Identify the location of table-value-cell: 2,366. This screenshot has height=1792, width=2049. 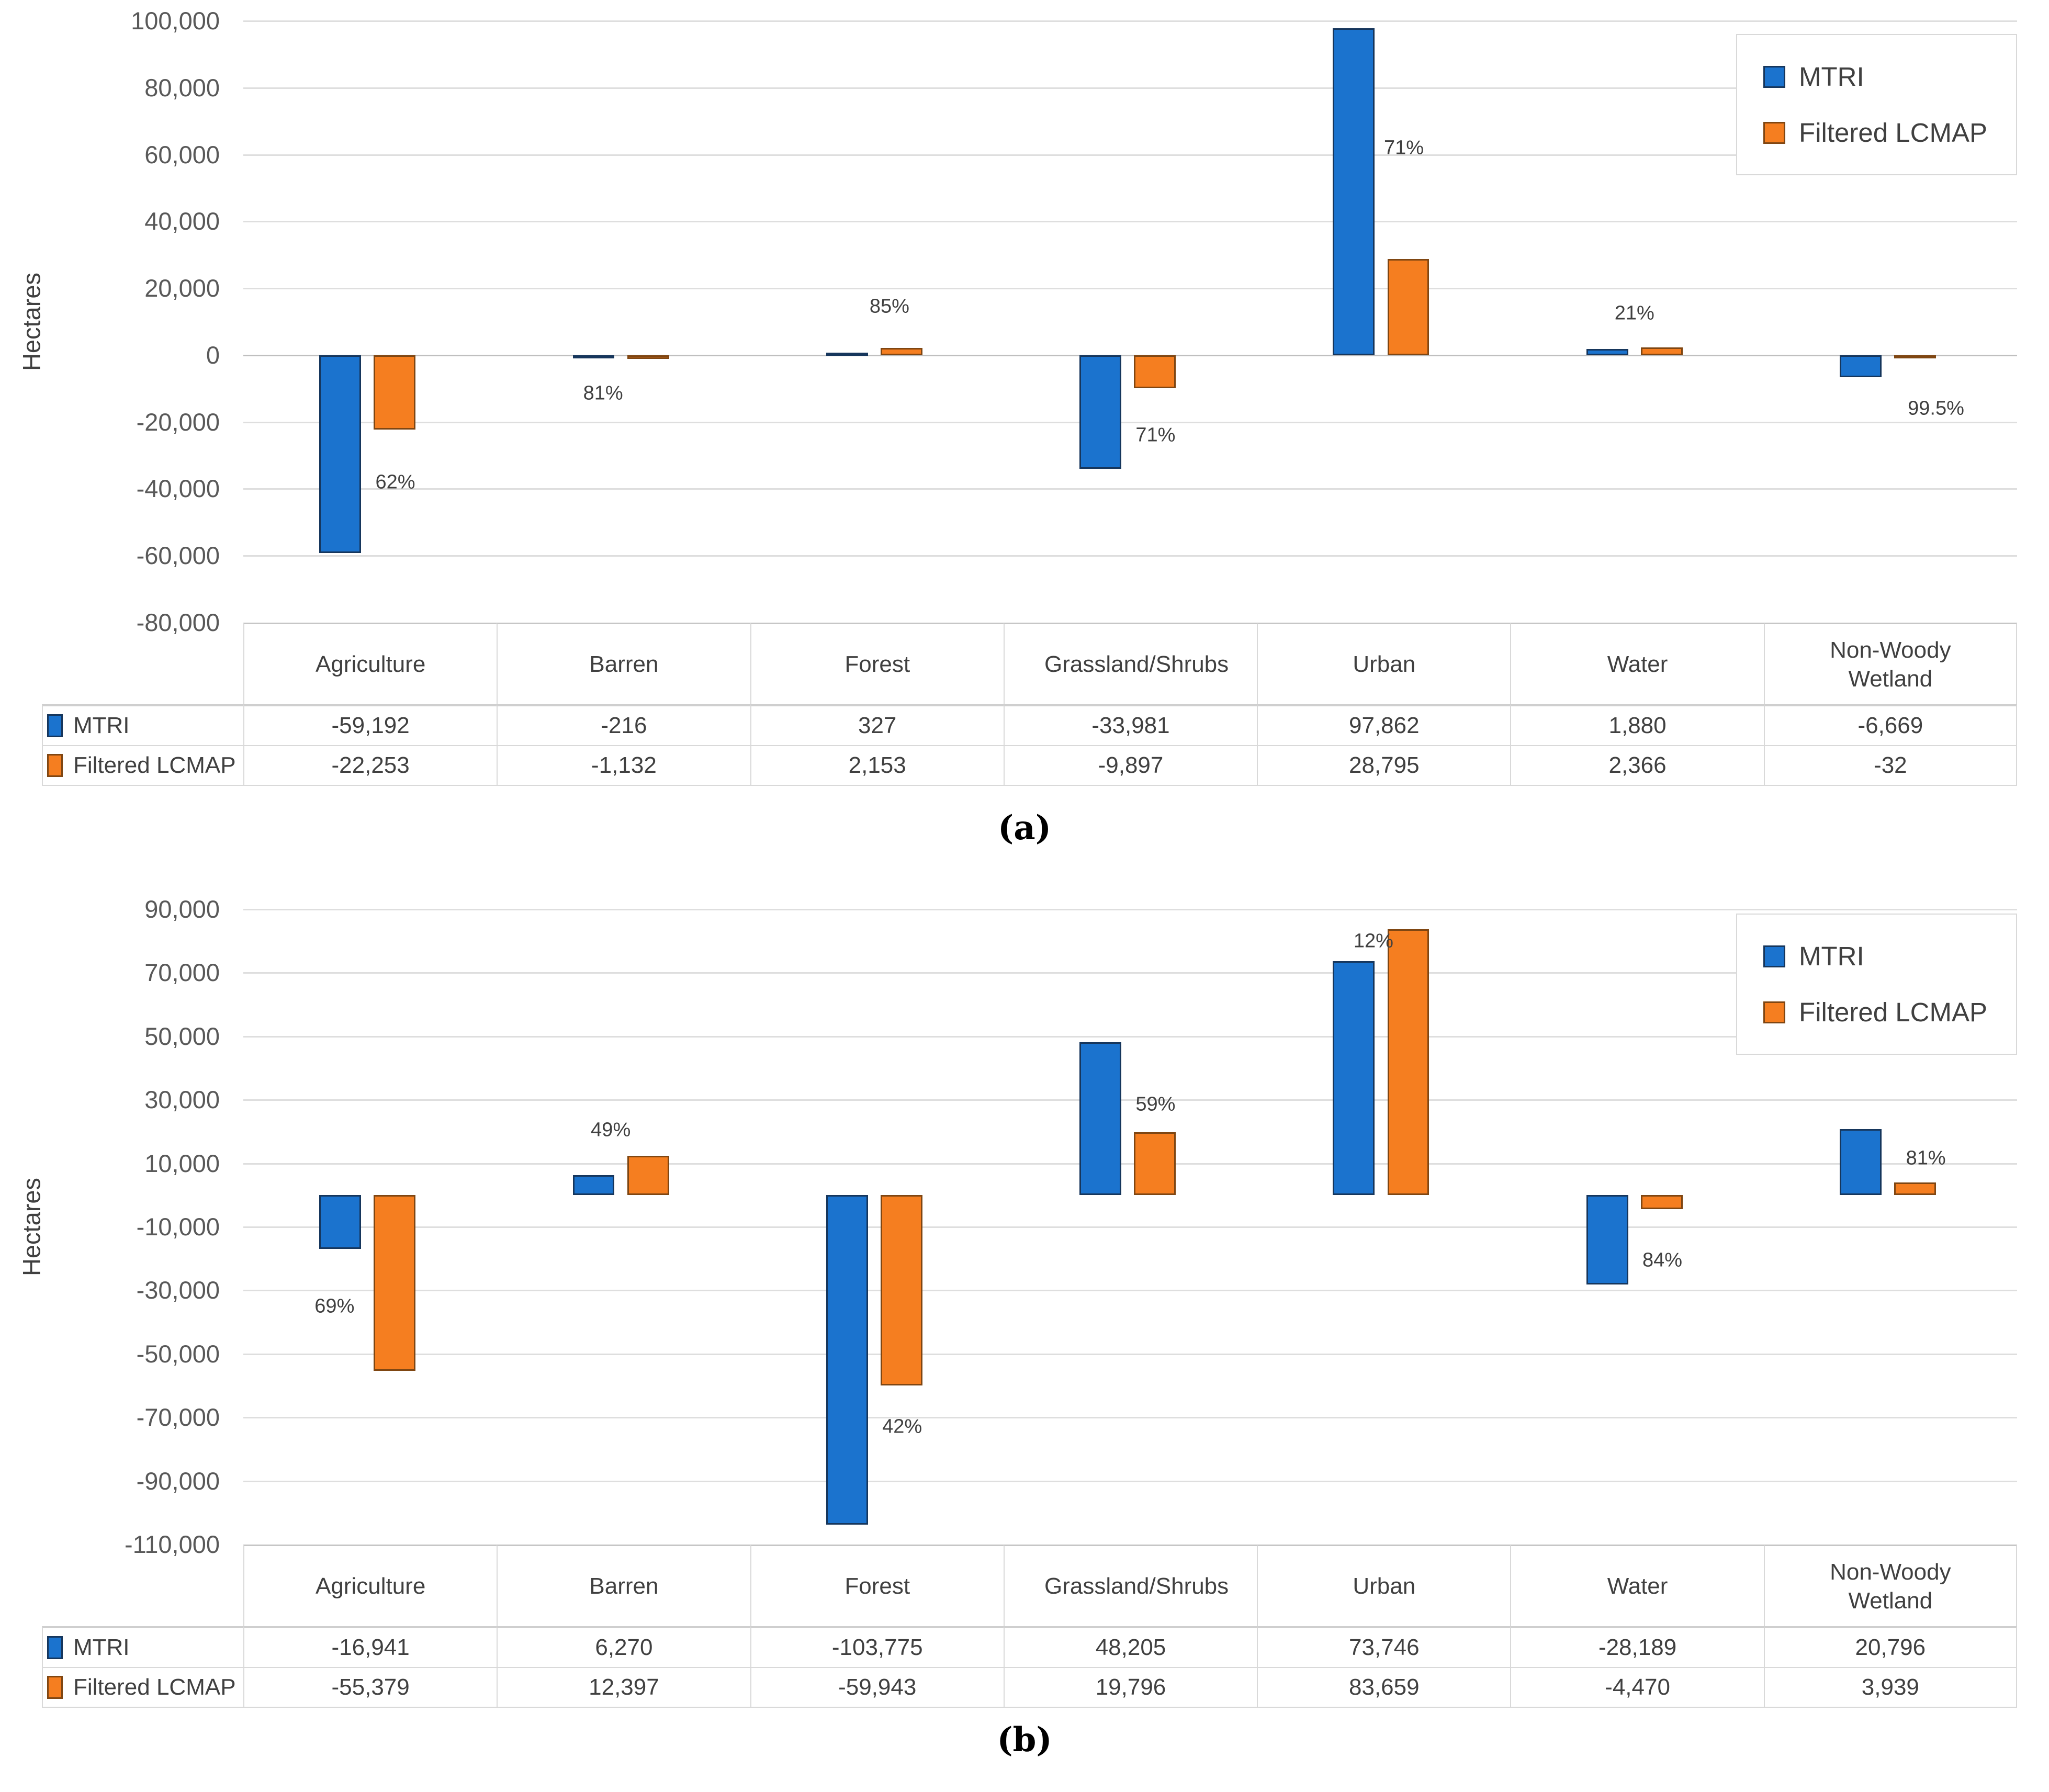
(1637, 765).